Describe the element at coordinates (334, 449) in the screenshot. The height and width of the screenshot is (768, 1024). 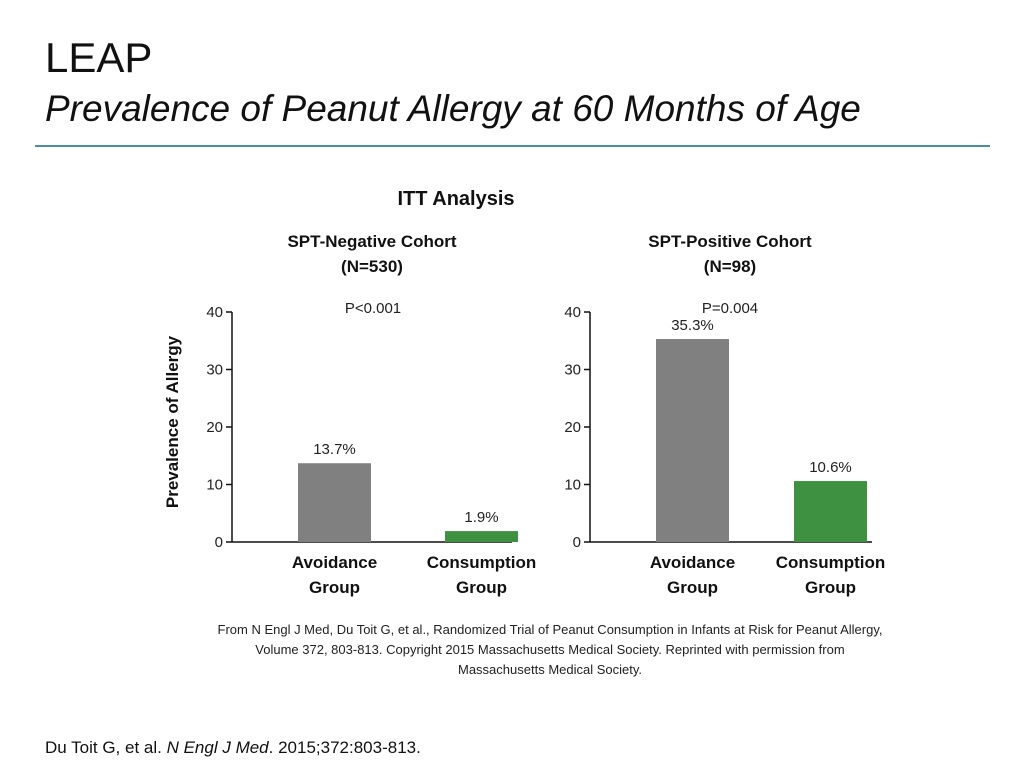
I see `bar-value-label: 13.7%` at that location.